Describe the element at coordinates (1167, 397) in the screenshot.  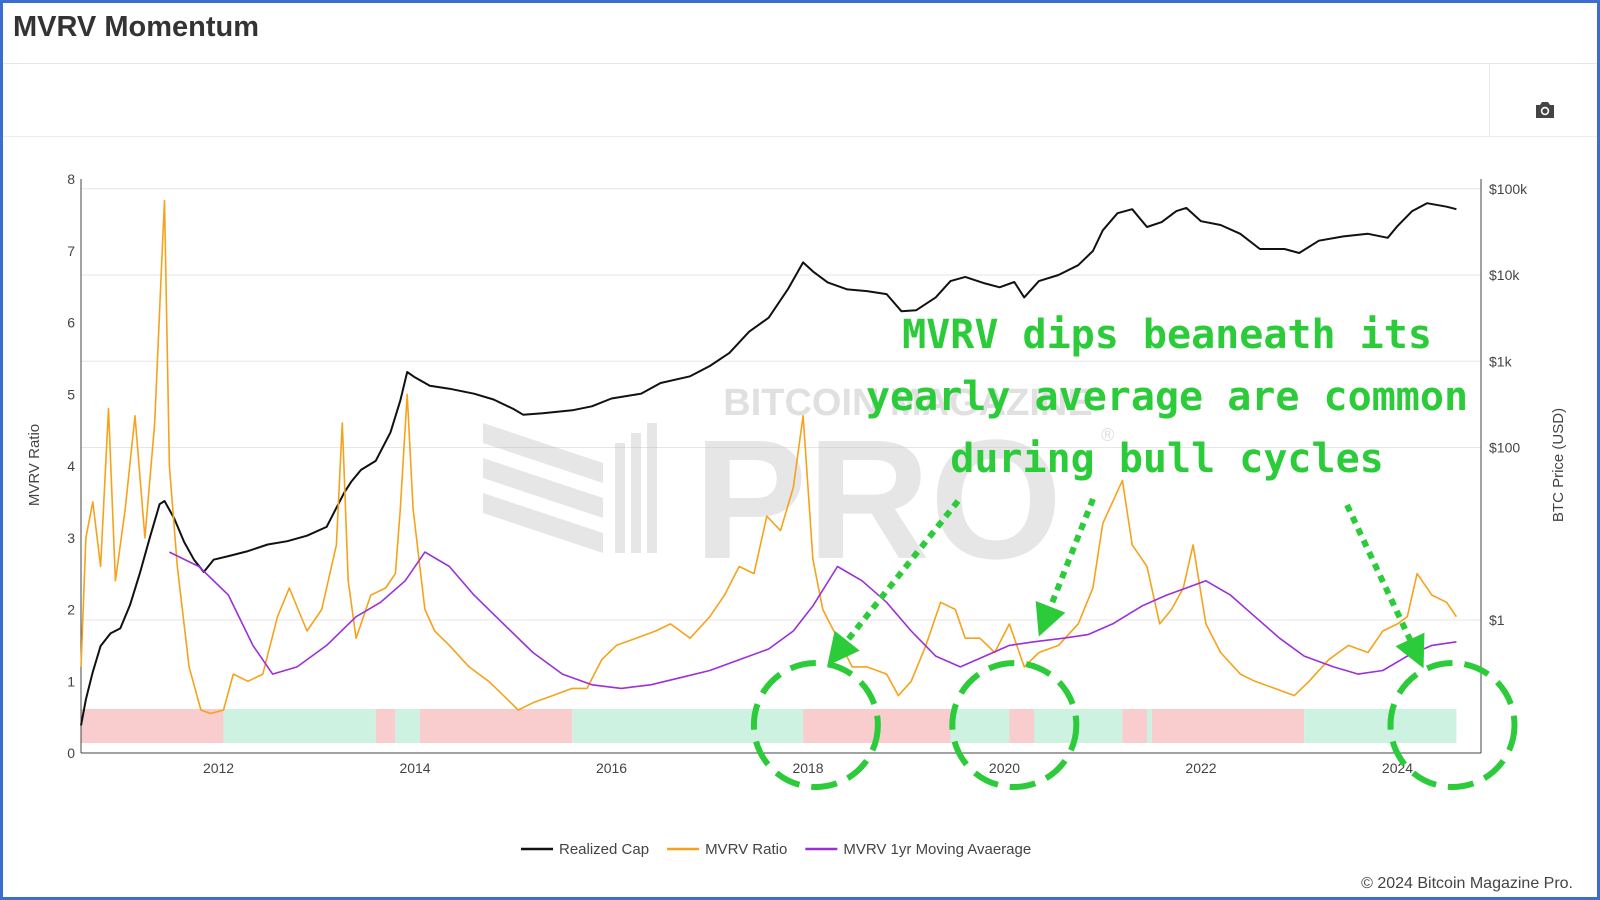
I see `annotation-text-line: yearly average are common` at that location.